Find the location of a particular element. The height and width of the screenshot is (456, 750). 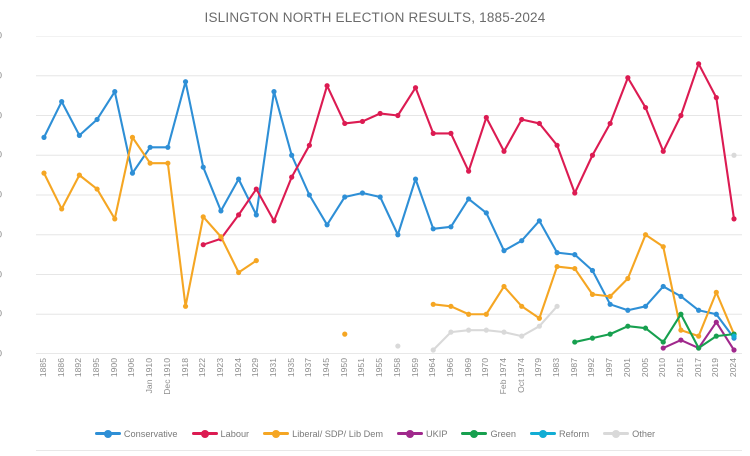

legend-label: Other is located at coordinates (644, 433).